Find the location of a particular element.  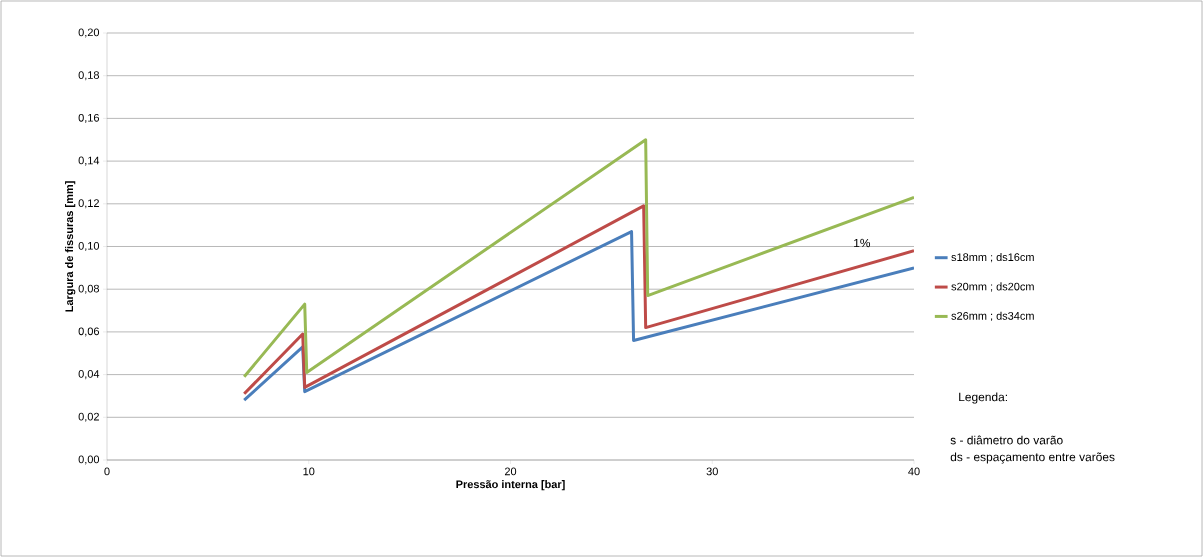

y-tick-label: 0,04 is located at coordinates (89, 375).